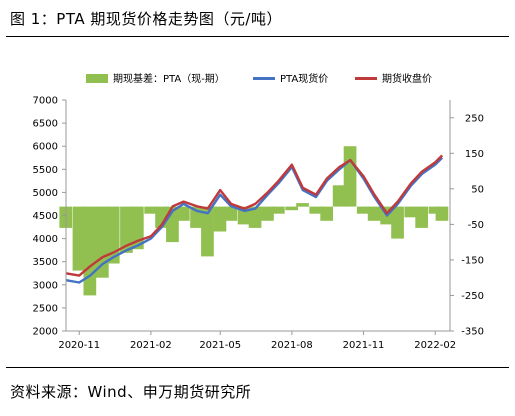 This screenshot has width=515, height=416. Describe the element at coordinates (474, 118) in the screenshot. I see `right-tick-label: 250` at that location.